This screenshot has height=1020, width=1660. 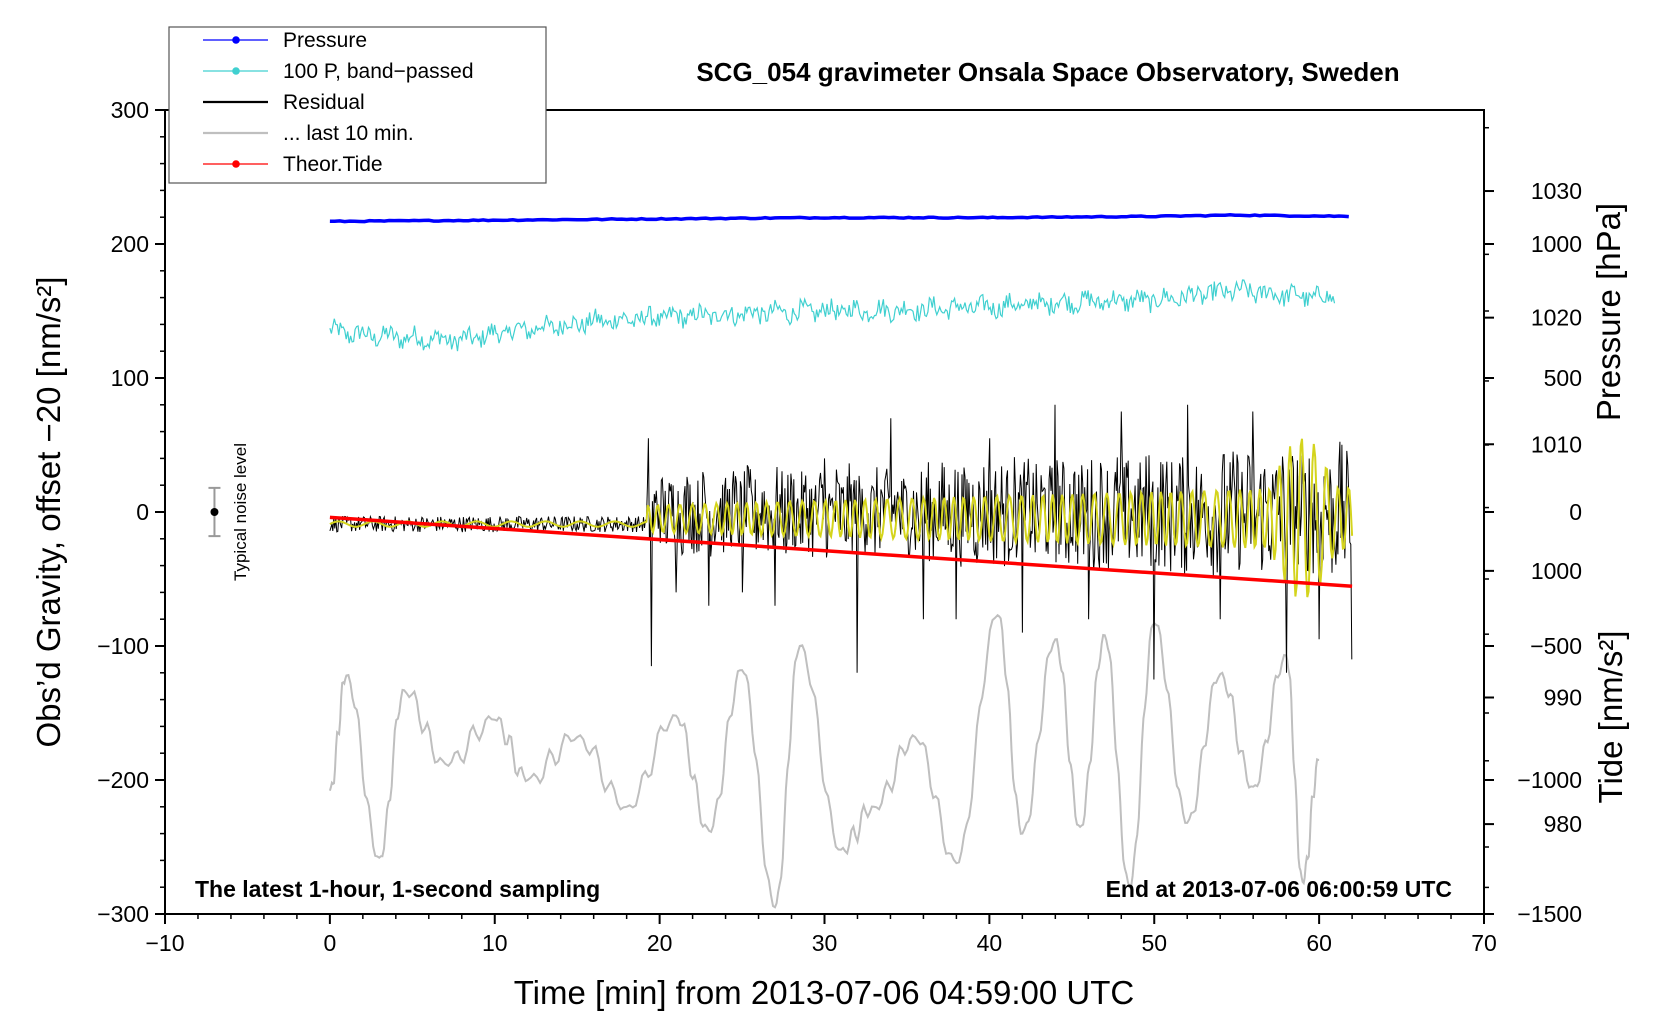 What do you see at coordinates (325, 40) in the screenshot?
I see `legend-pressure-label: Pressure` at bounding box center [325, 40].